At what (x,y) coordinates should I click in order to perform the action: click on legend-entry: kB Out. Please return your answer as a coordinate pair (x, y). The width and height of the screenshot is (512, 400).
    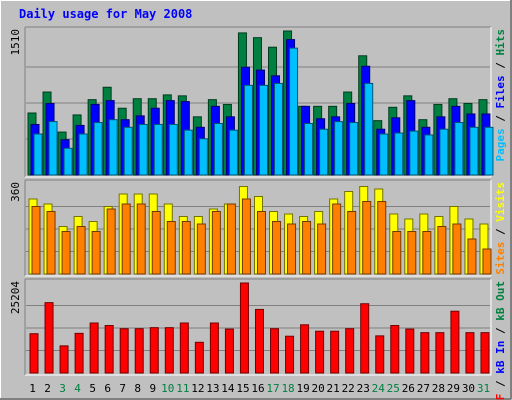
    Looking at the image, I should click on (500, 301).